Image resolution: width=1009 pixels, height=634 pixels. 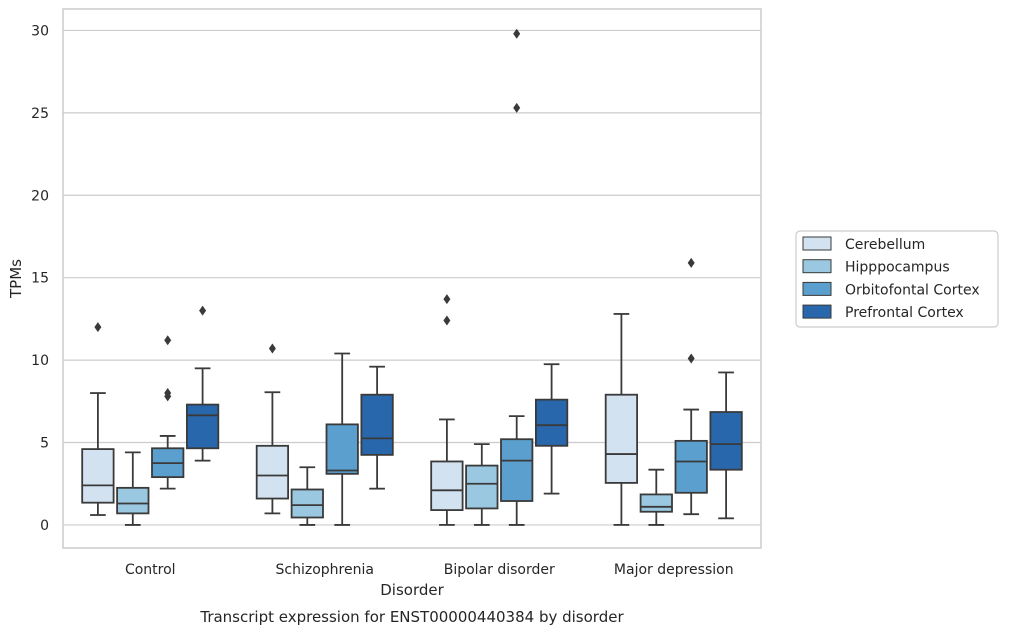 I want to click on box-orbitofontal-cortex-major-depression, so click(x=691, y=386).